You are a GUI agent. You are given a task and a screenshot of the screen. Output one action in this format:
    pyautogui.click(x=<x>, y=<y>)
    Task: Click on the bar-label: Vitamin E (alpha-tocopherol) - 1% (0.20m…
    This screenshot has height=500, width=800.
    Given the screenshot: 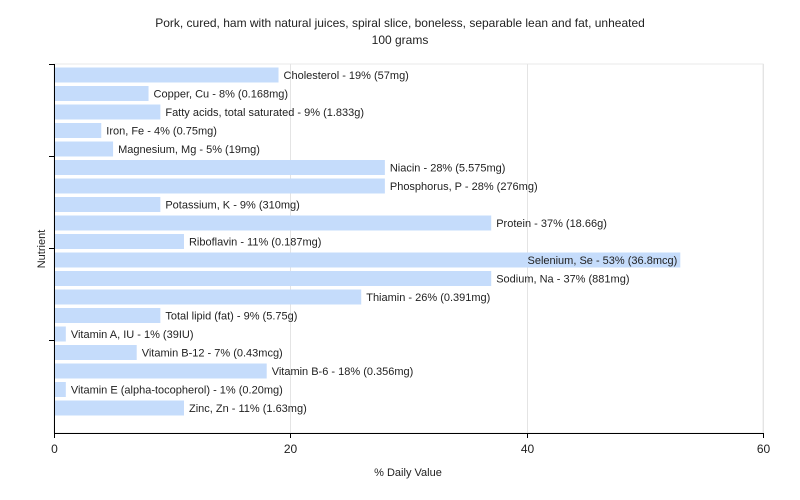 What is the action you would take?
    pyautogui.click(x=177, y=391)
    